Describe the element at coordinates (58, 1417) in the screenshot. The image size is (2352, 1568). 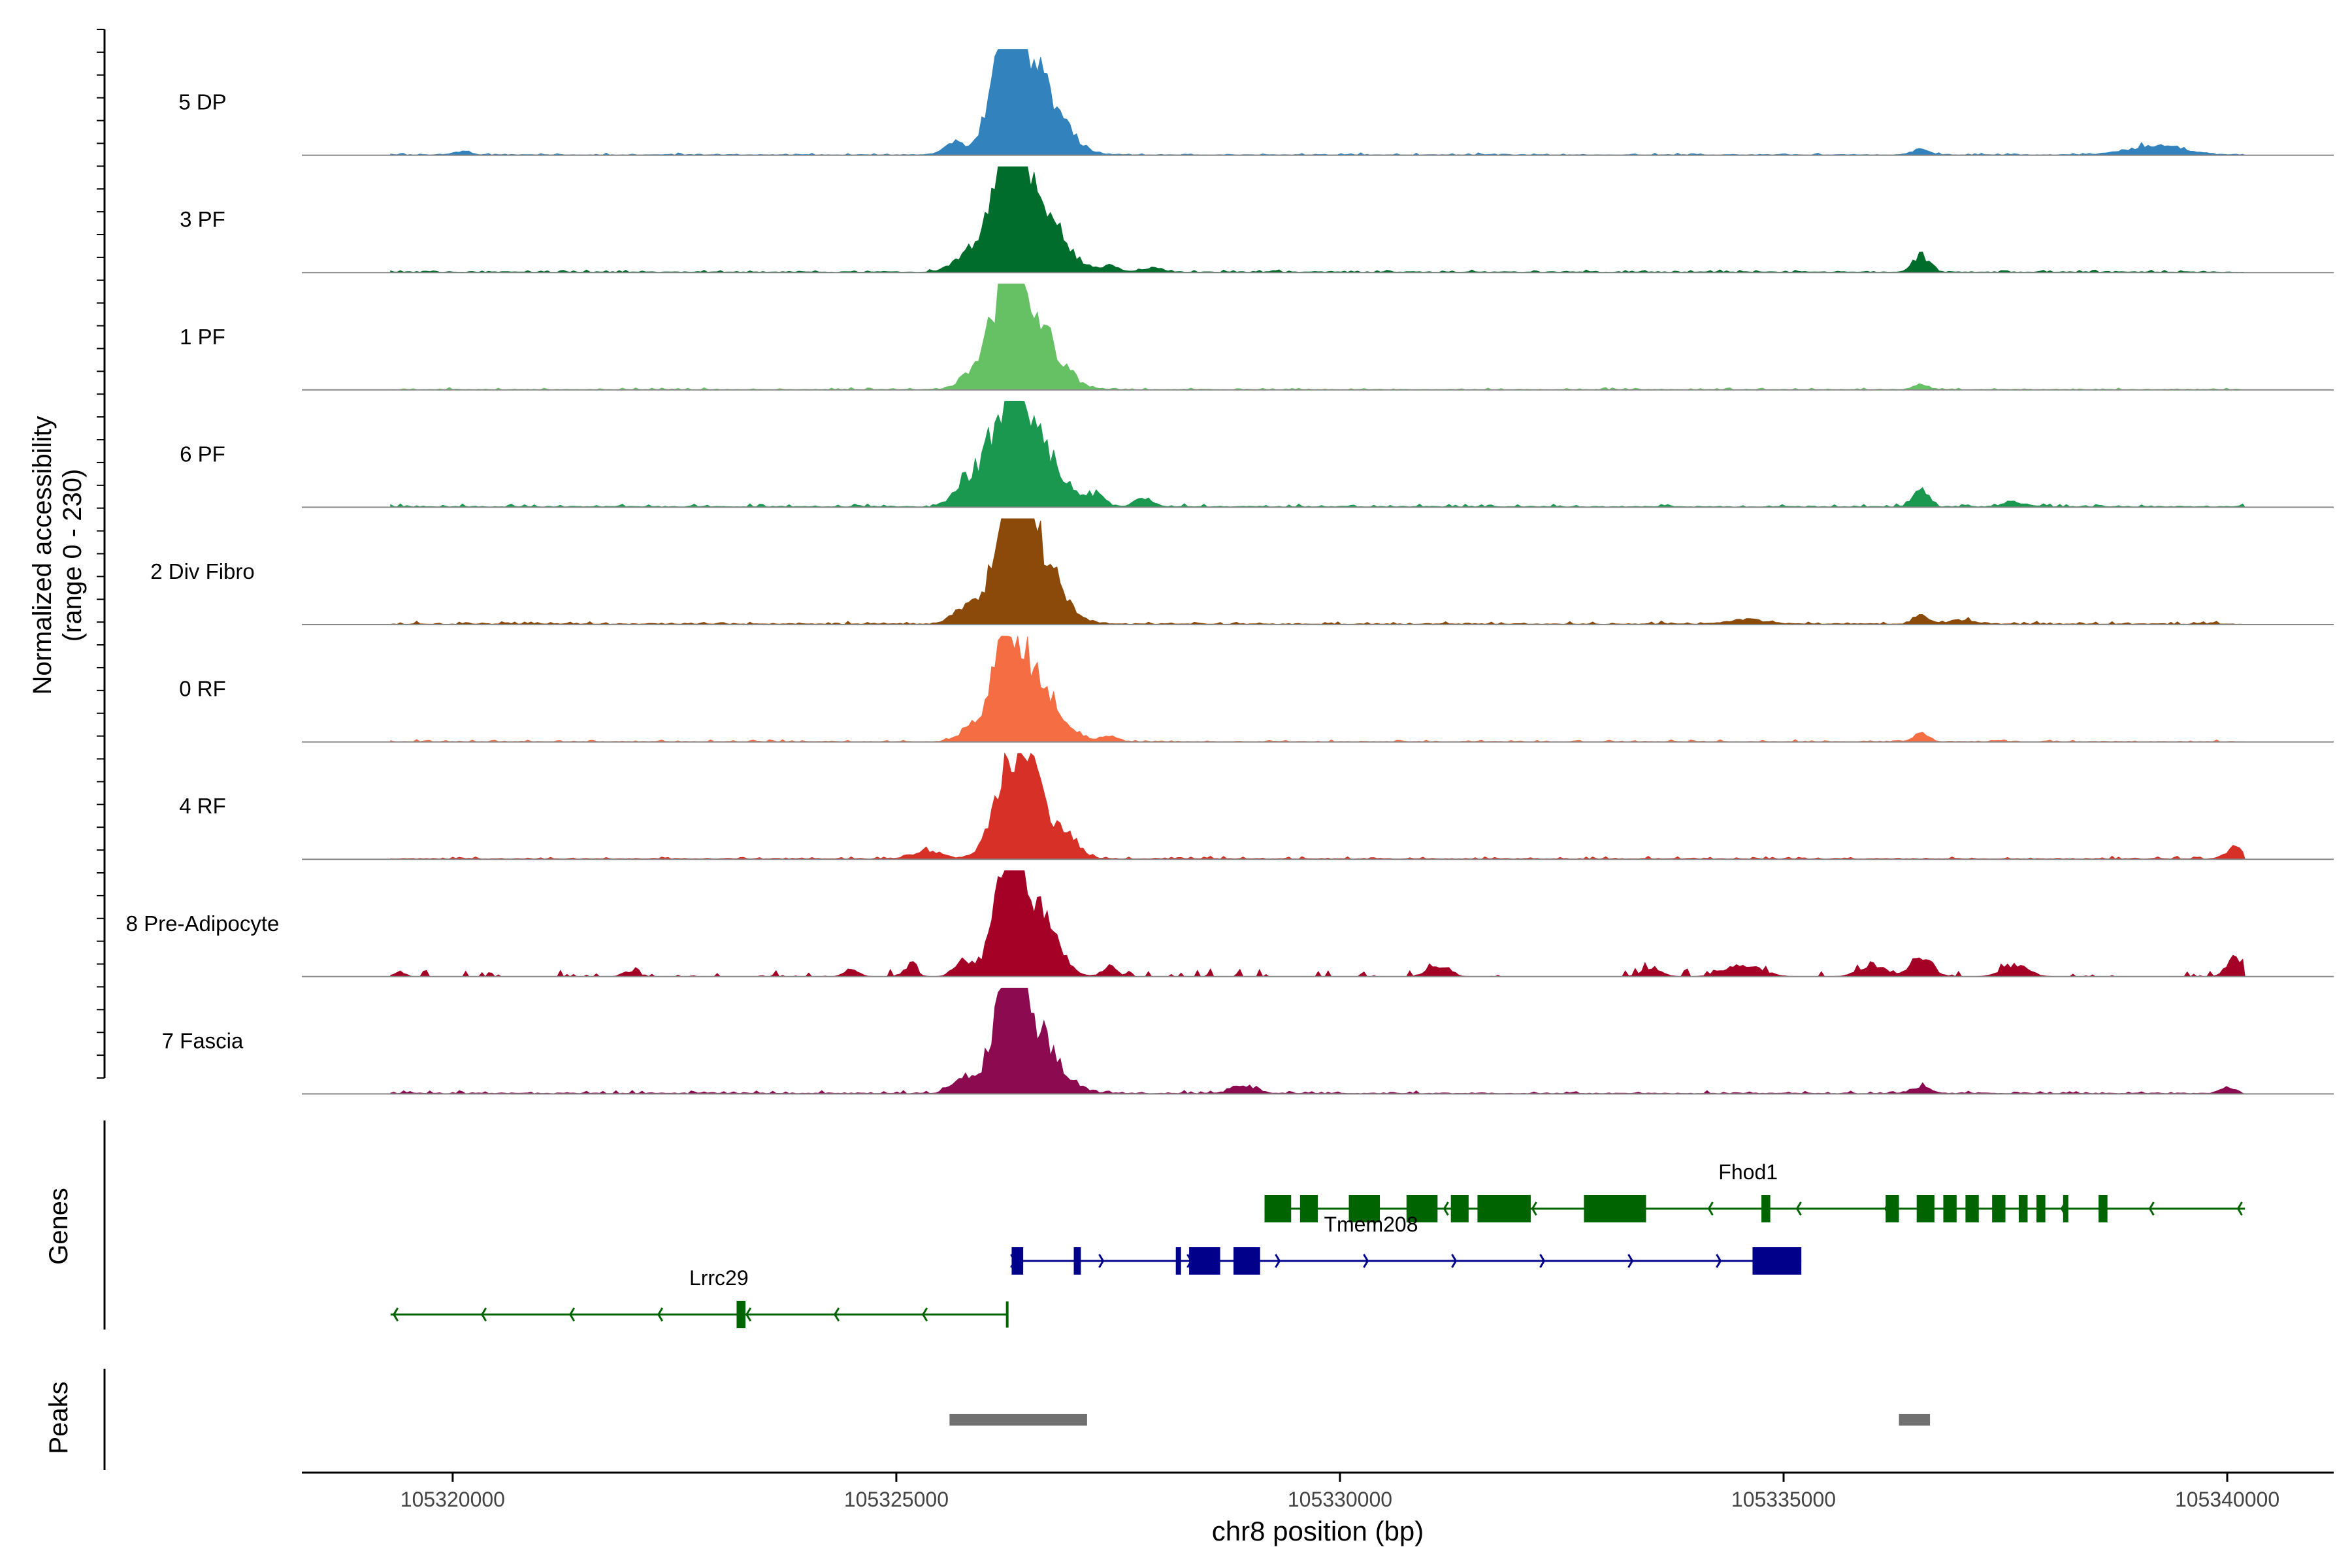
I see `peaks-panel-label: Peaks` at that location.